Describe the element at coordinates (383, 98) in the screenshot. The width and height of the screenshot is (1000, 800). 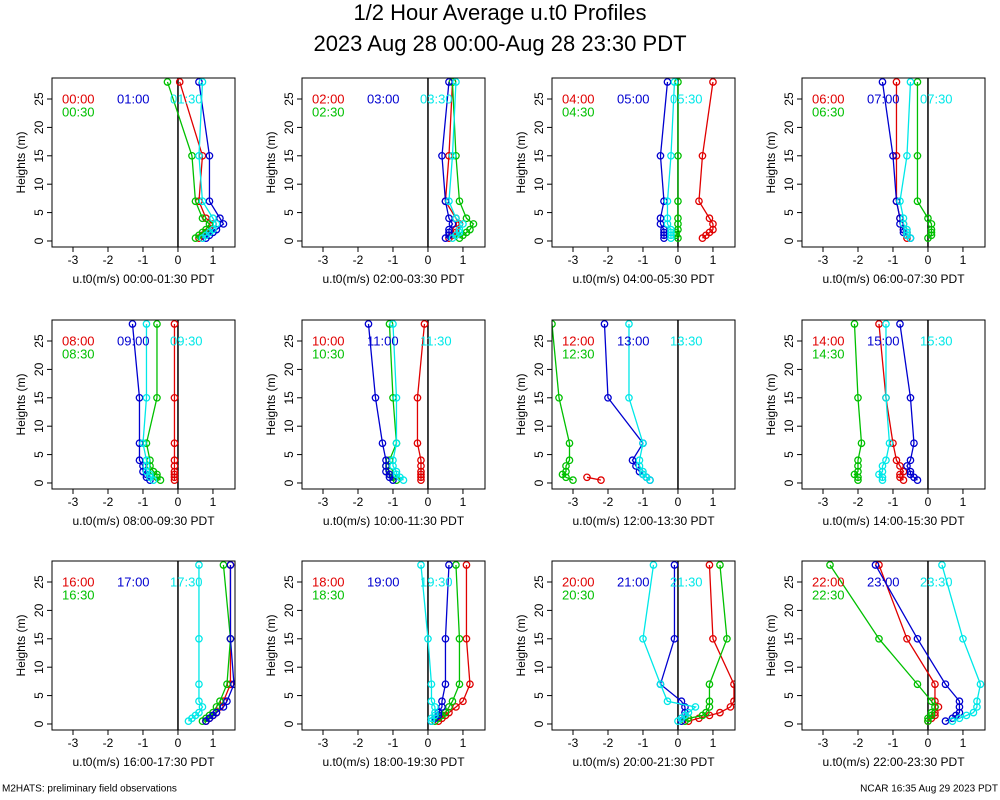
I see `legend-entry: 03:00` at that location.